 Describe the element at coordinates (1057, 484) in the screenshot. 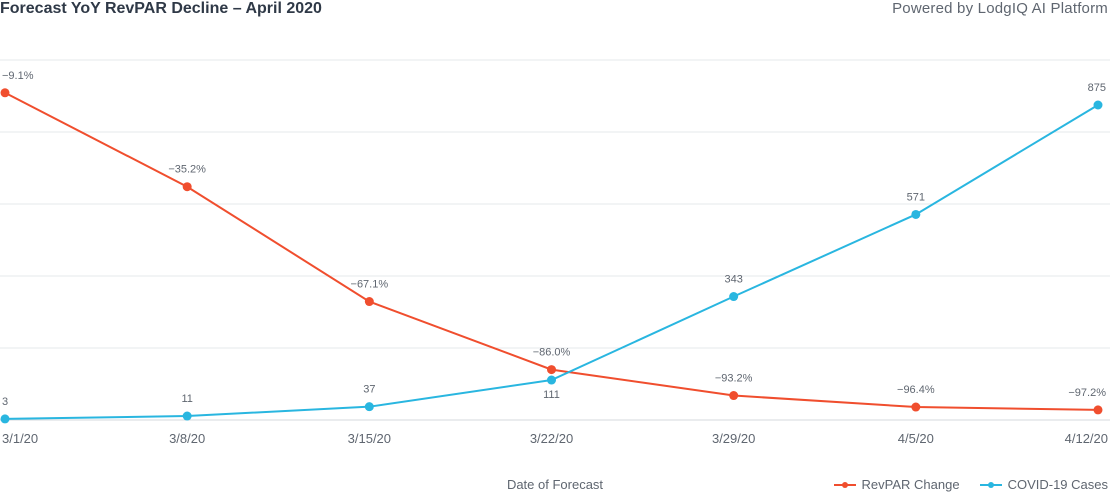

I see `legend-label-covid: COVID-19 Cases` at that location.